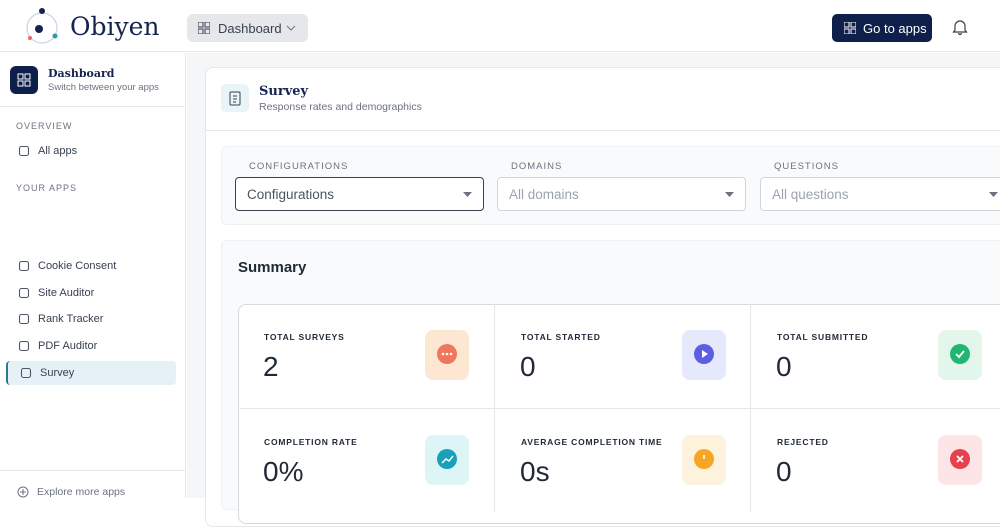  I want to click on nav-item: Rank Tracker, so click(91, 319).